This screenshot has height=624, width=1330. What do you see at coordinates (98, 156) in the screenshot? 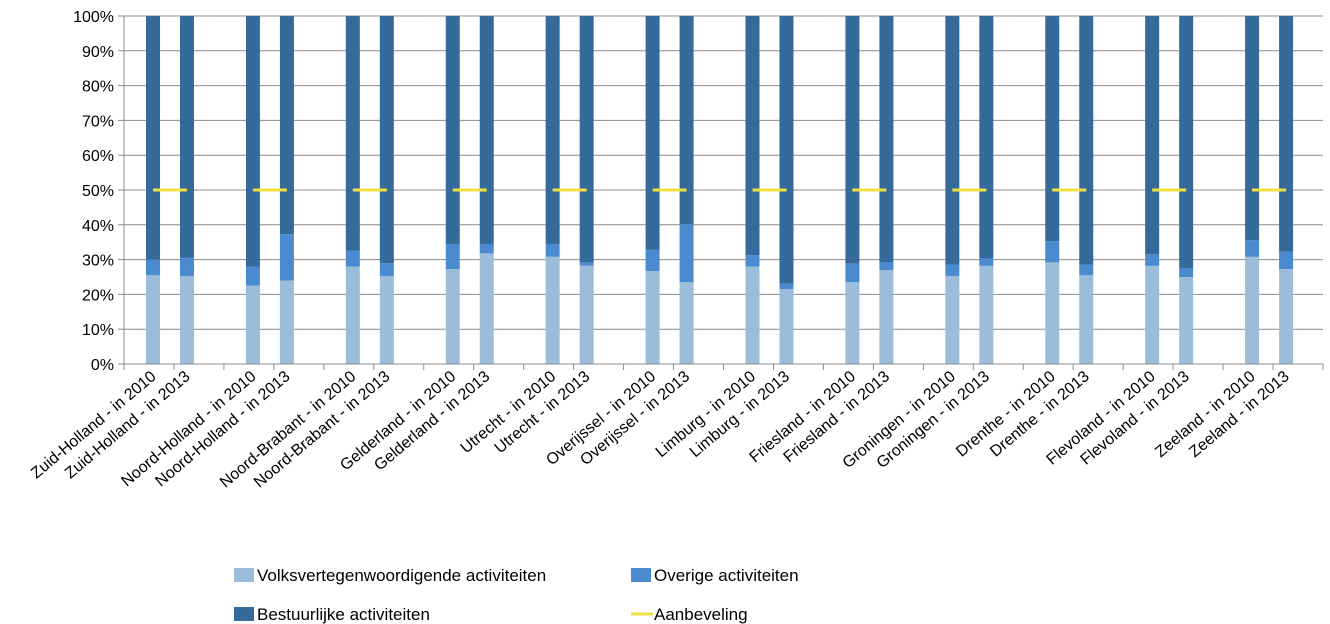
I see `y-tick-label: 60%` at bounding box center [98, 156].